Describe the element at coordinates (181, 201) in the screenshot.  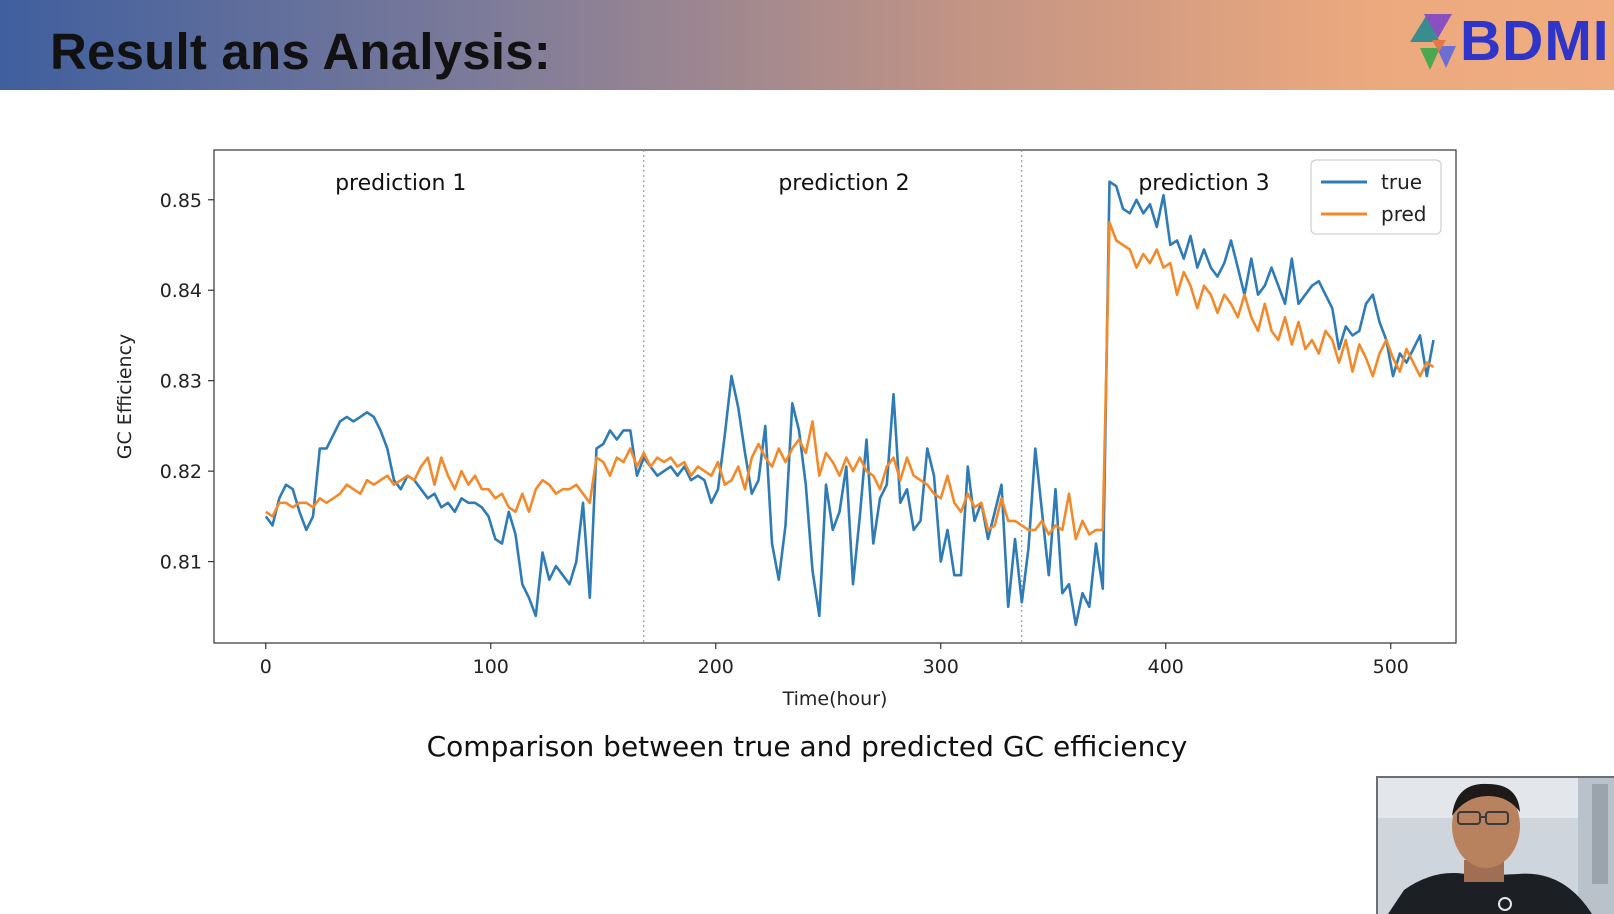
I see `y-tick-label: 0.85` at that location.